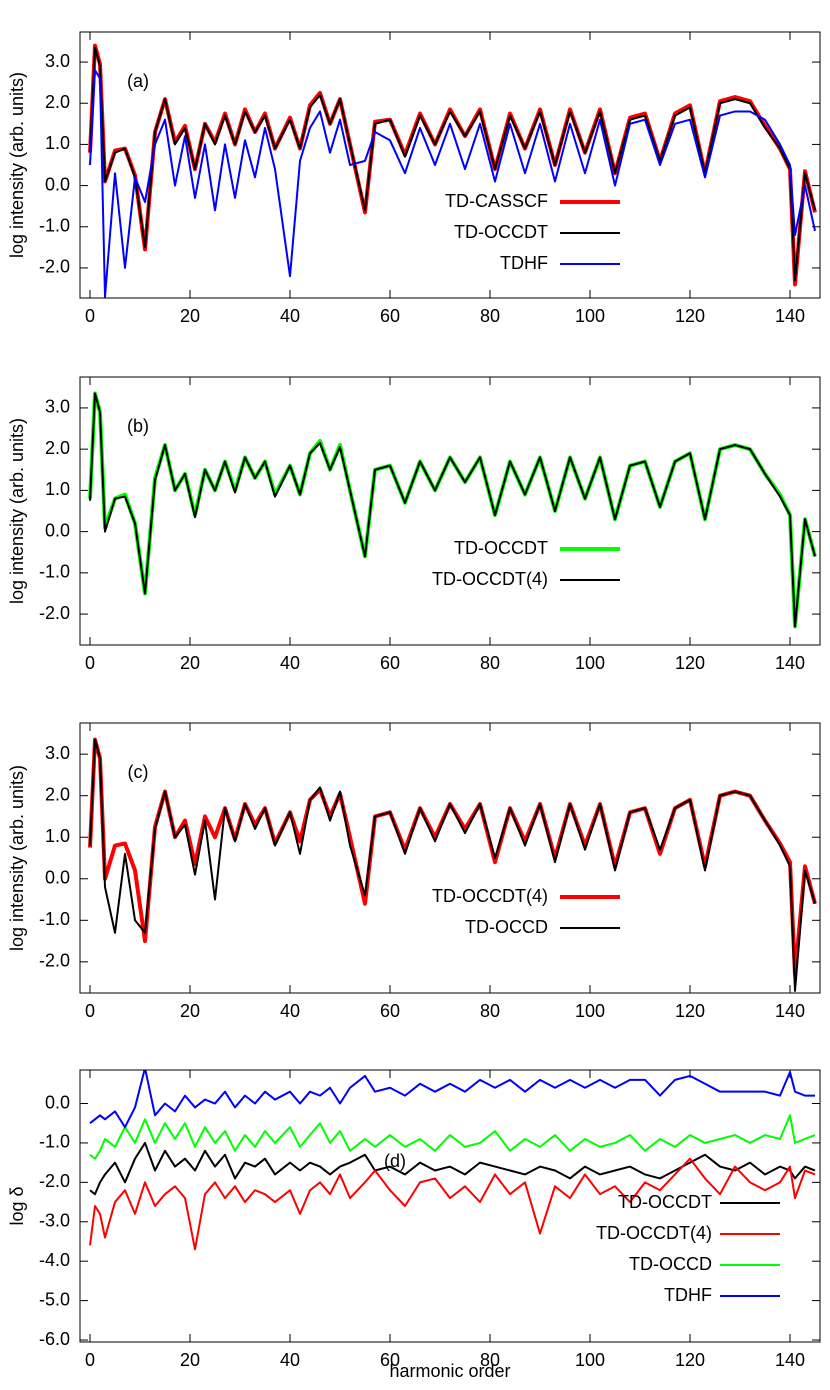 The height and width of the screenshot is (1390, 830). Describe the element at coordinates (496, 201) in the screenshot. I see `legend-label: TD-CASSCF` at that location.